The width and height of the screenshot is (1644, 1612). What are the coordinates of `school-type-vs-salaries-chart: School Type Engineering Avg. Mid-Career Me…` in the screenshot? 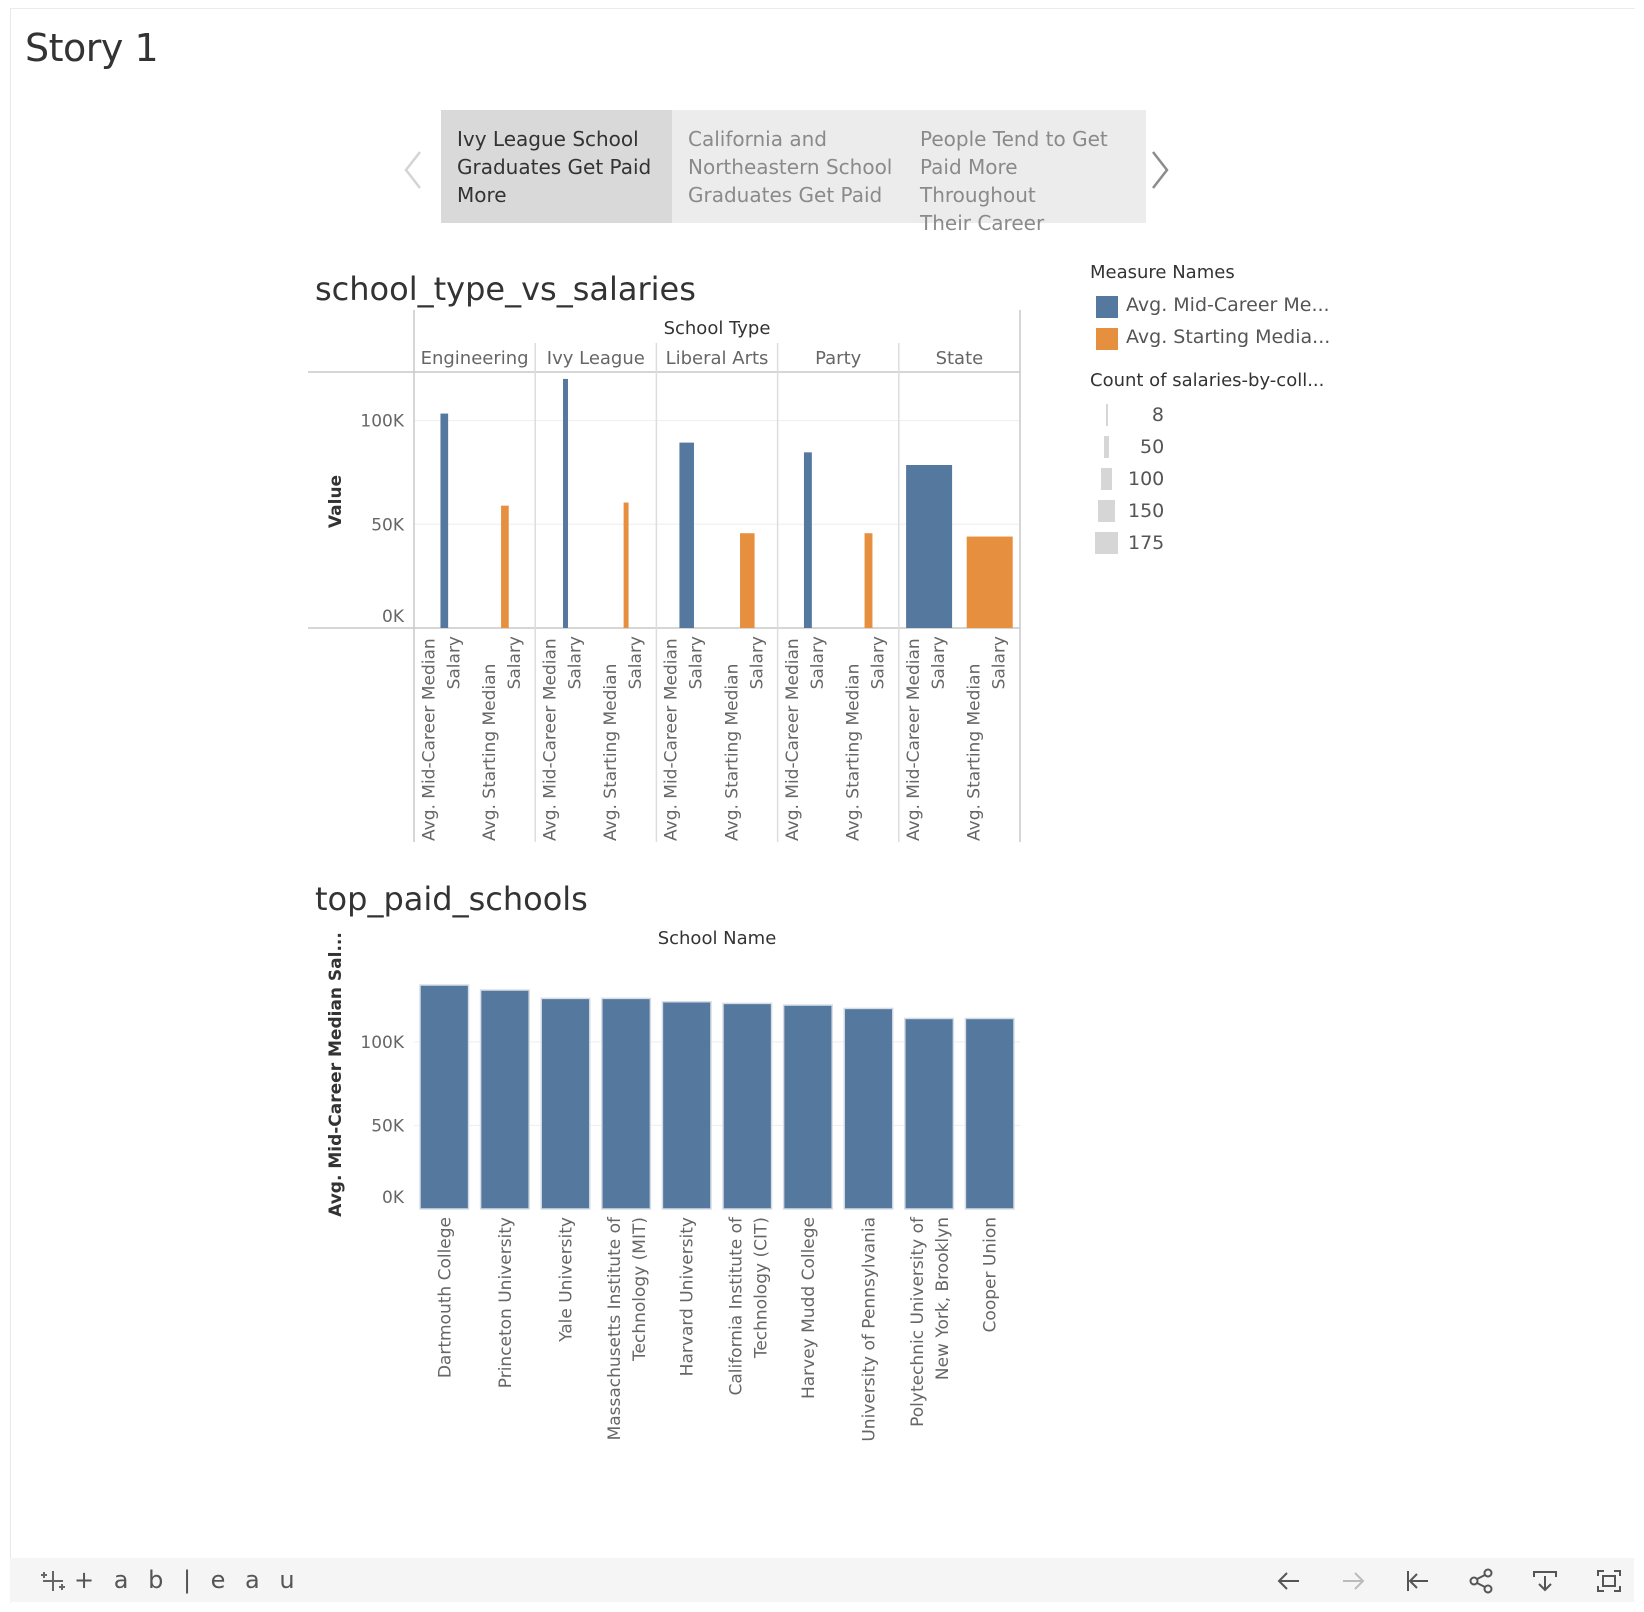 It's located at (664, 576).